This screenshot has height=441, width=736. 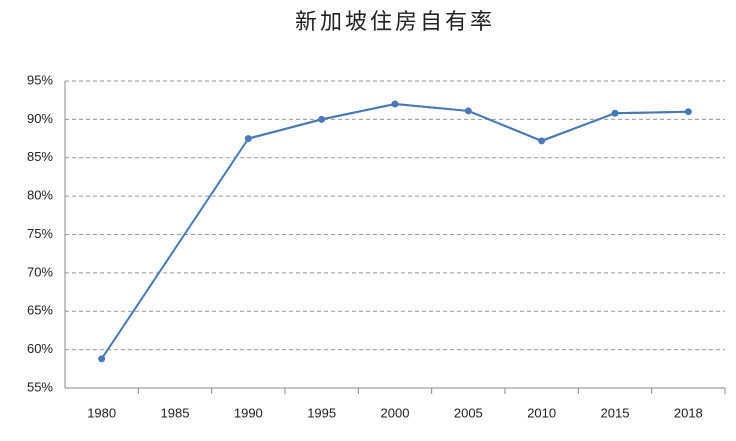 I want to click on x-tick-label: 2010, so click(x=541, y=412).